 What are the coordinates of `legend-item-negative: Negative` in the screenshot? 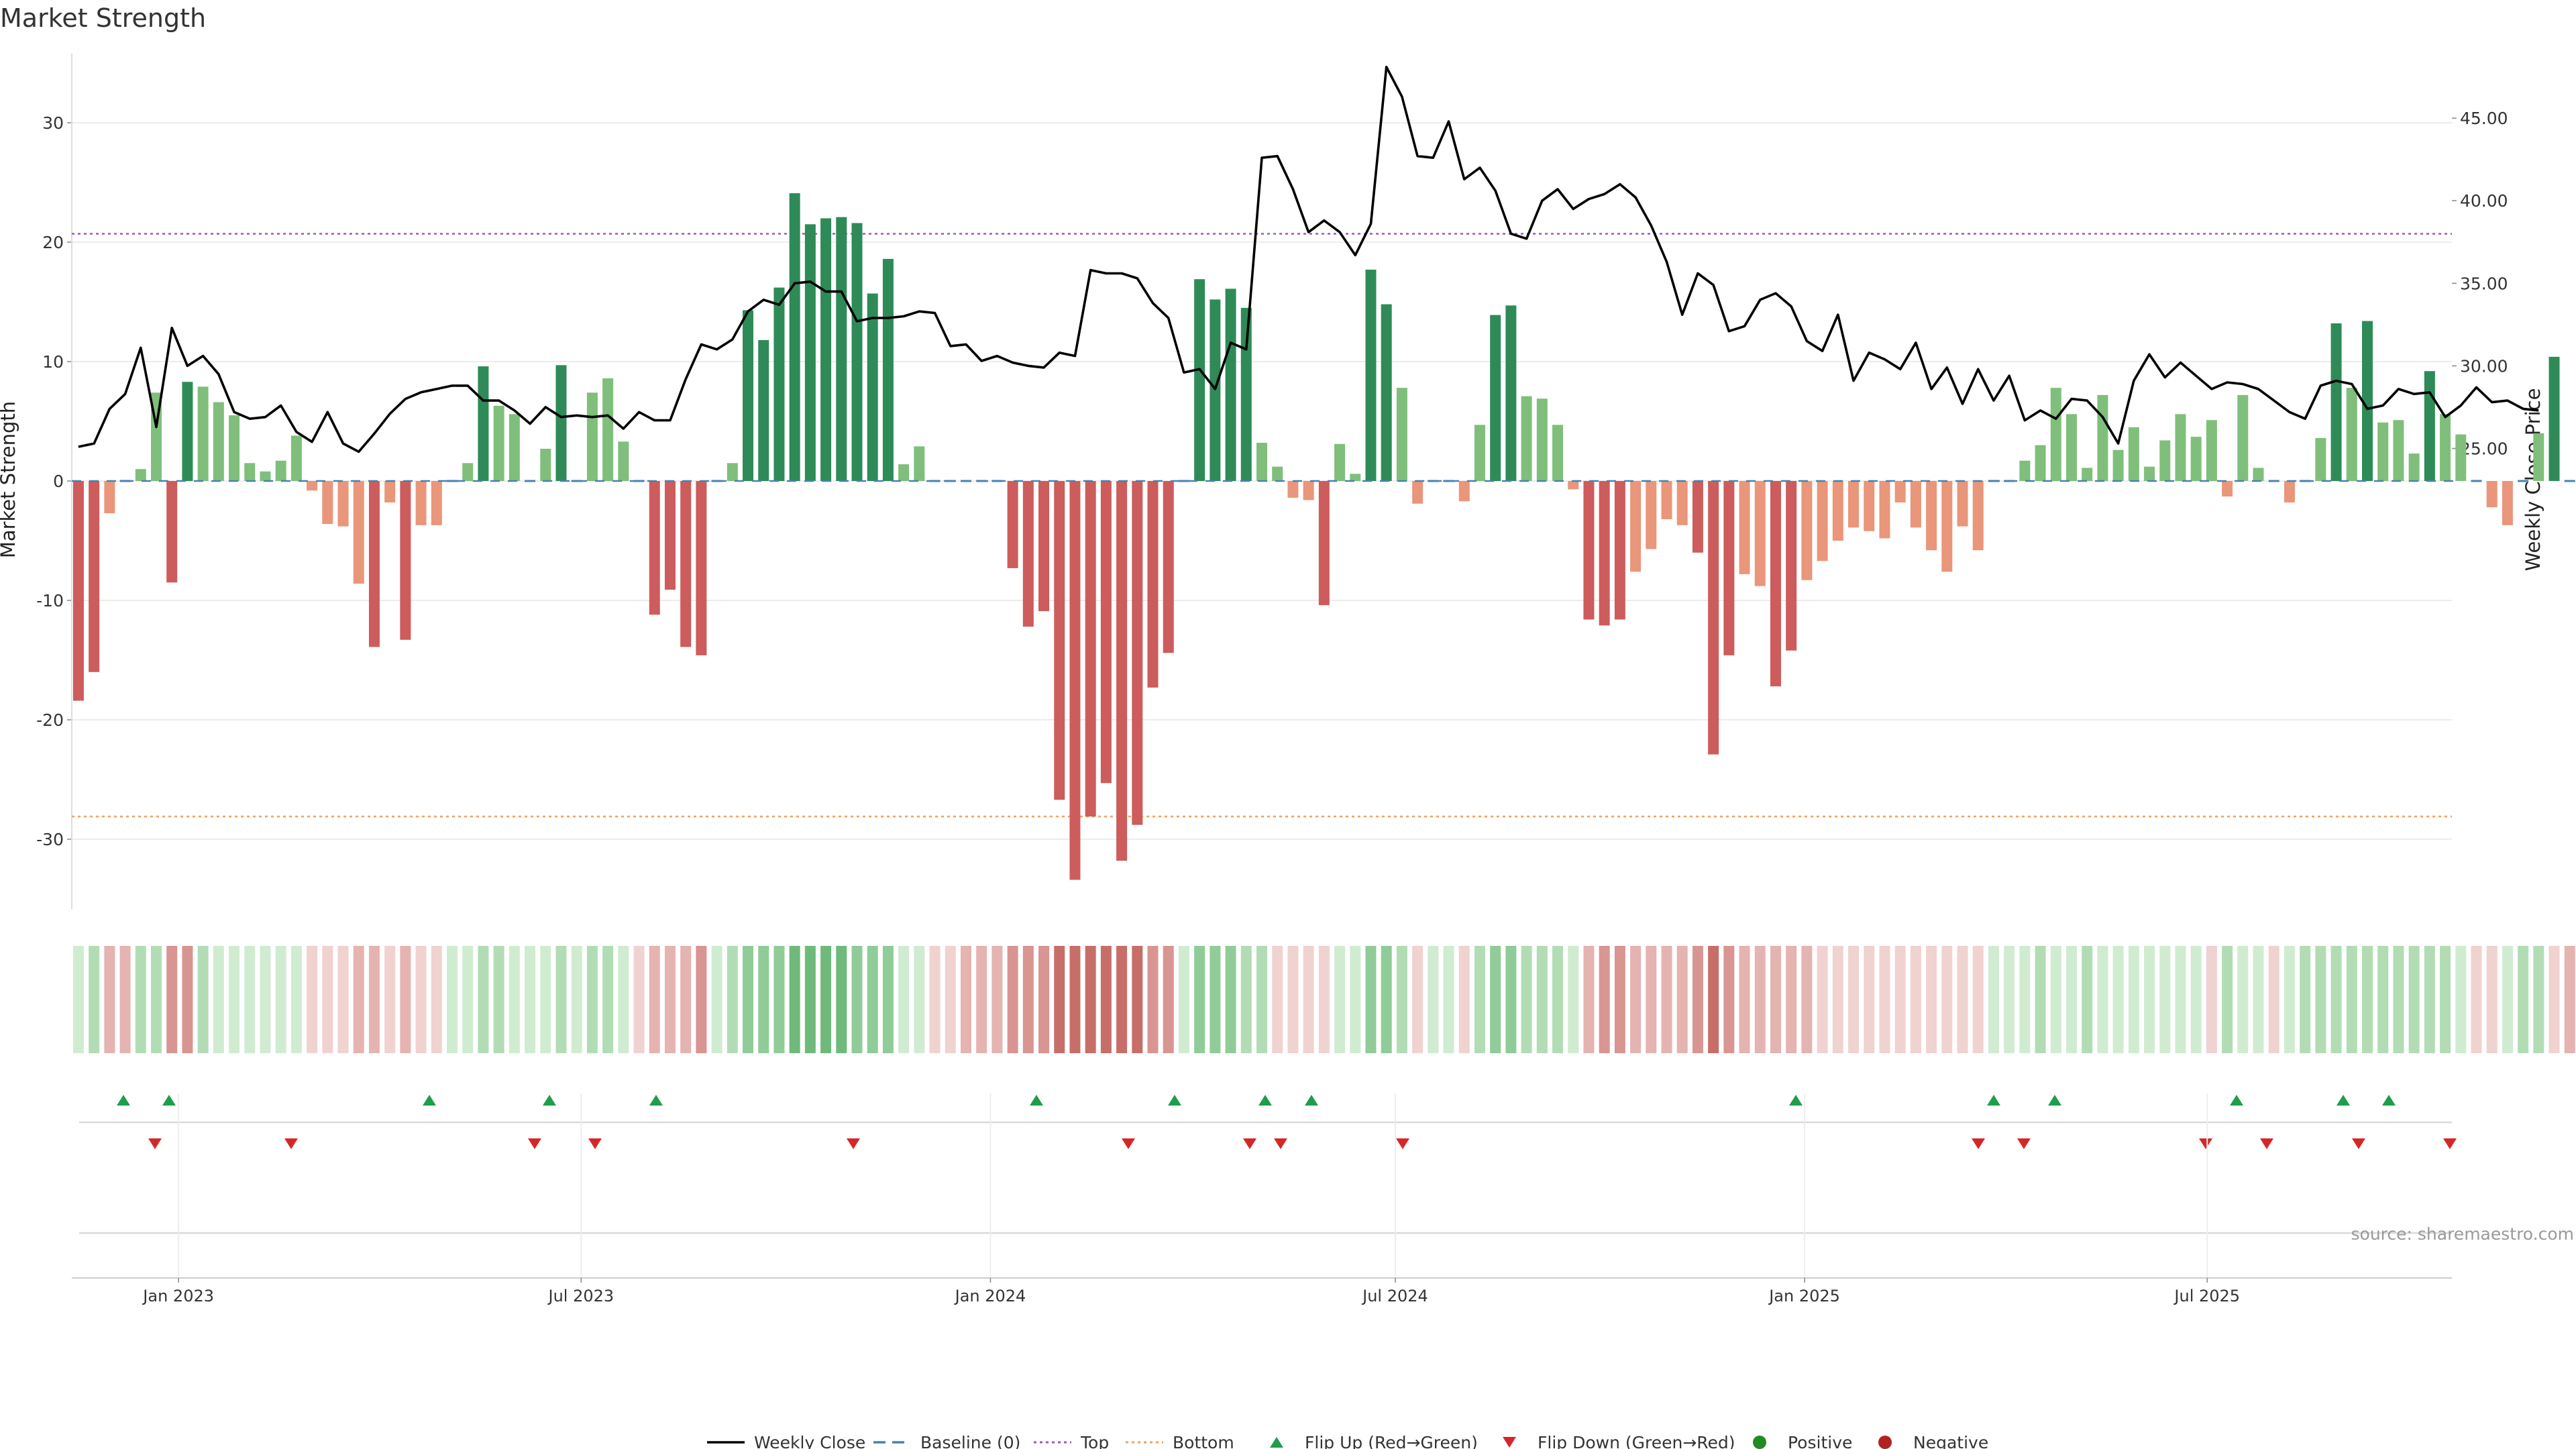 It's located at (1933, 1441).